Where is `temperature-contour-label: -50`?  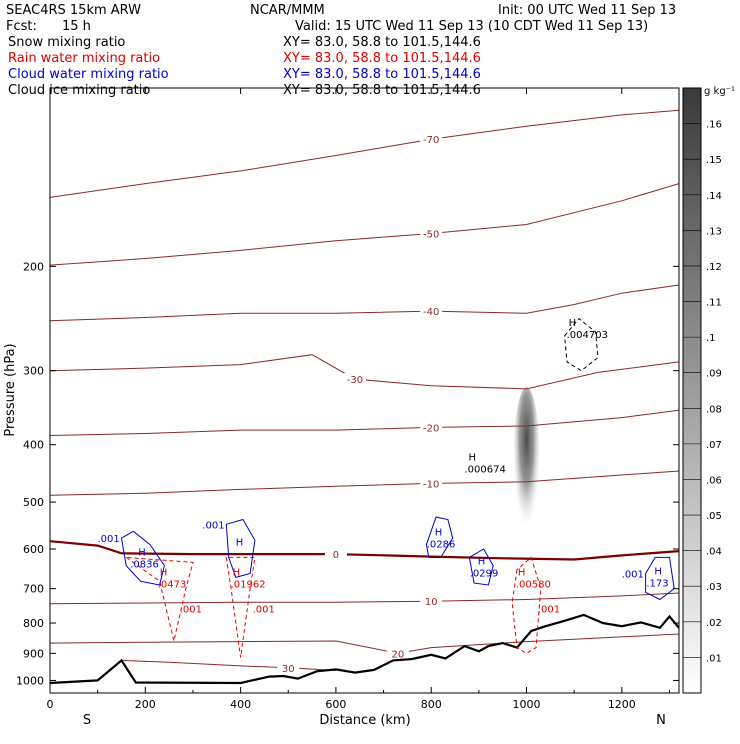
temperature-contour-label: -50 is located at coordinates (431, 234).